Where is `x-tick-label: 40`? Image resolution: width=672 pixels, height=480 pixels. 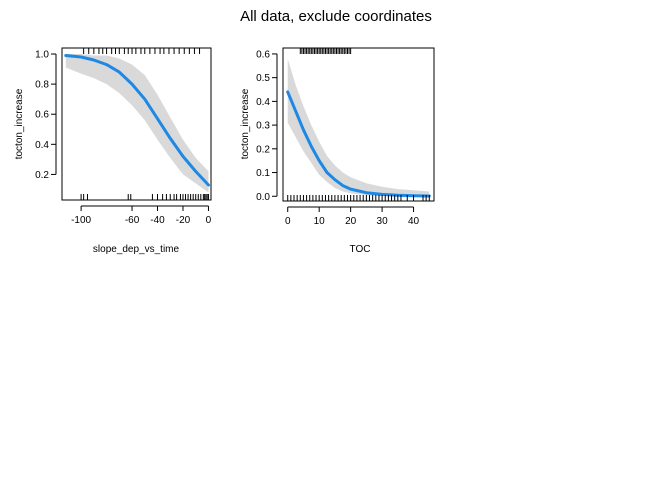
x-tick-label: 40 is located at coordinates (414, 221).